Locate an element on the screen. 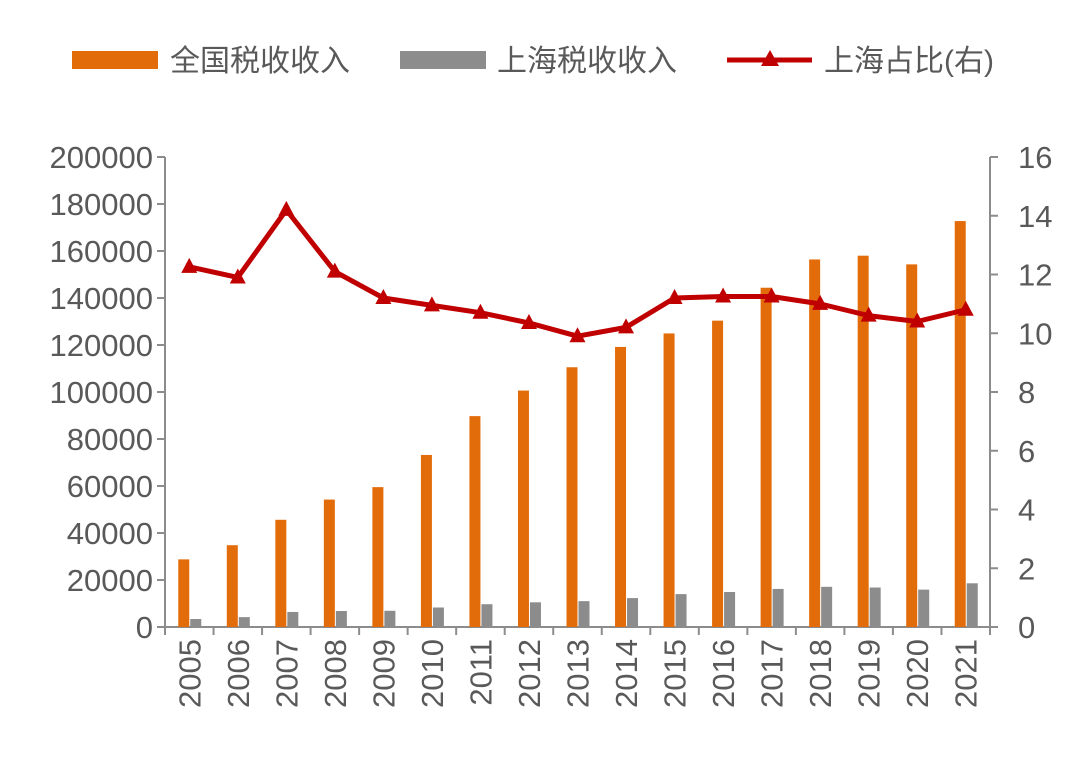  x-tick-label: 2010 is located at coordinates (432, 673).